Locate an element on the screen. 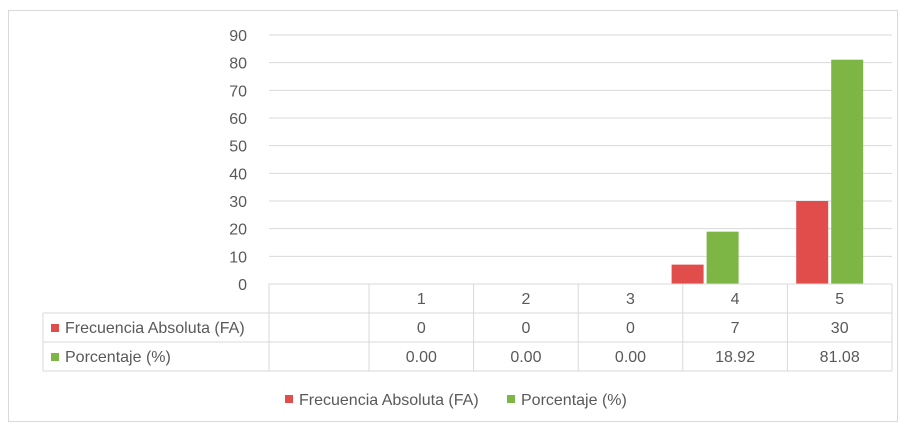 This screenshot has width=907, height=427. y-tick-label: 70 is located at coordinates (238, 91).